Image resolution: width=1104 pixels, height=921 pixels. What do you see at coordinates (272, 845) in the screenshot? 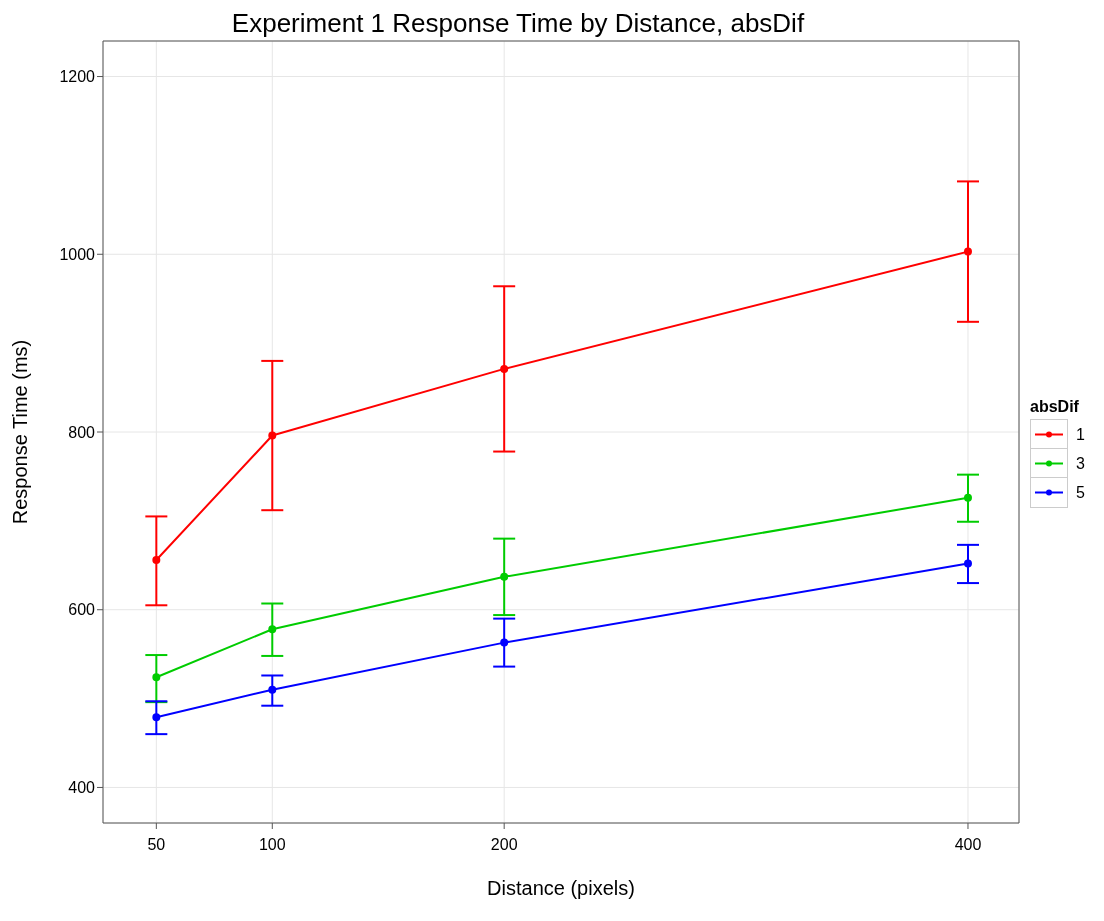
I see `x-tick-label: 100` at bounding box center [272, 845].